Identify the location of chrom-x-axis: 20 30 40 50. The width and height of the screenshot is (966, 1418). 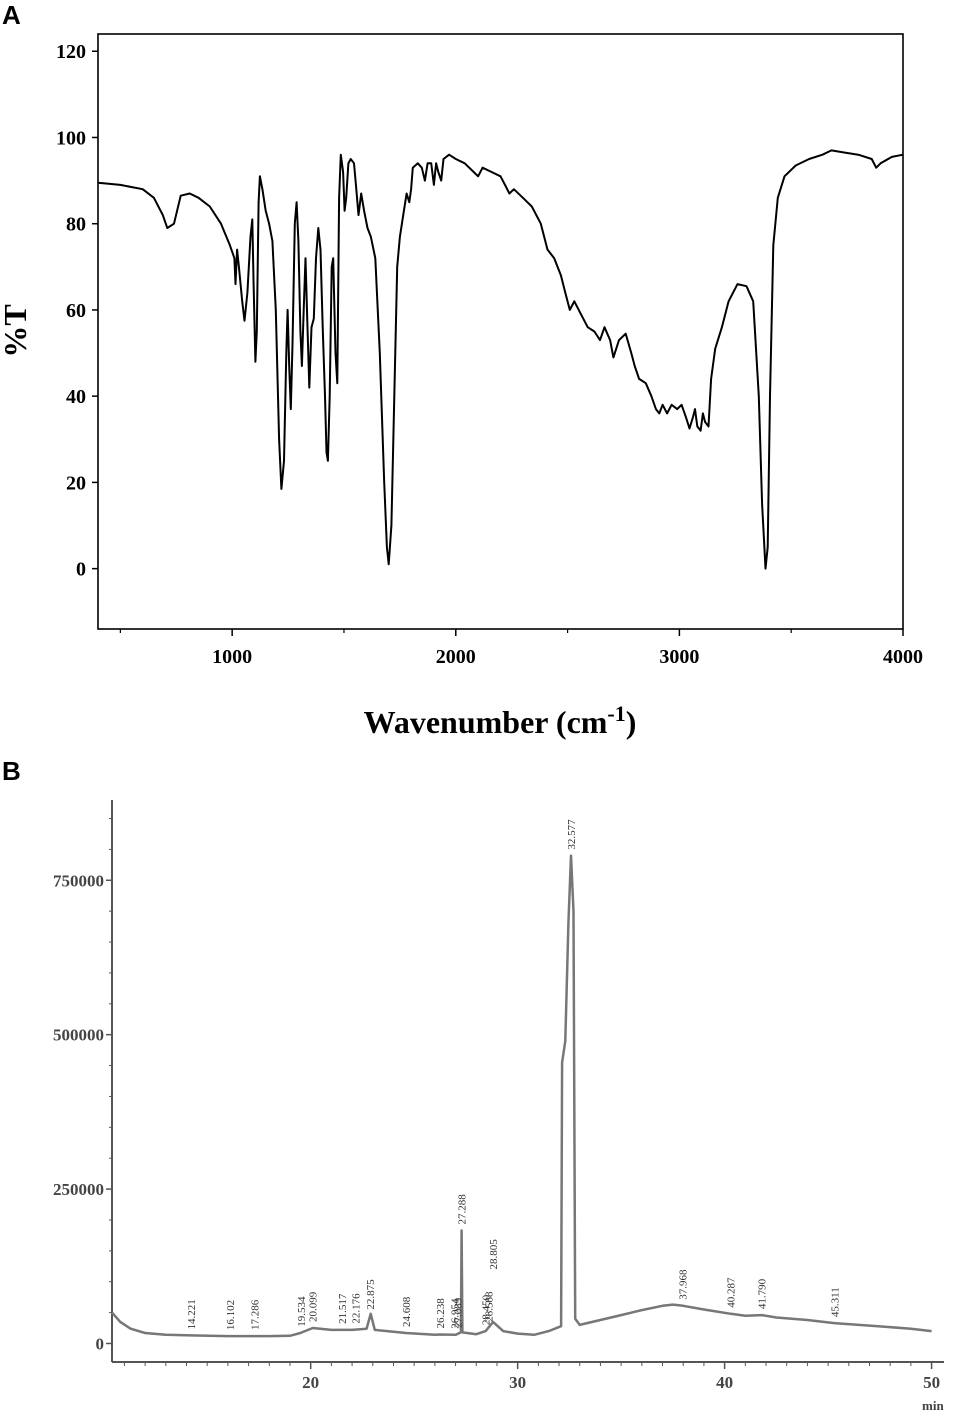
(531, 1377).